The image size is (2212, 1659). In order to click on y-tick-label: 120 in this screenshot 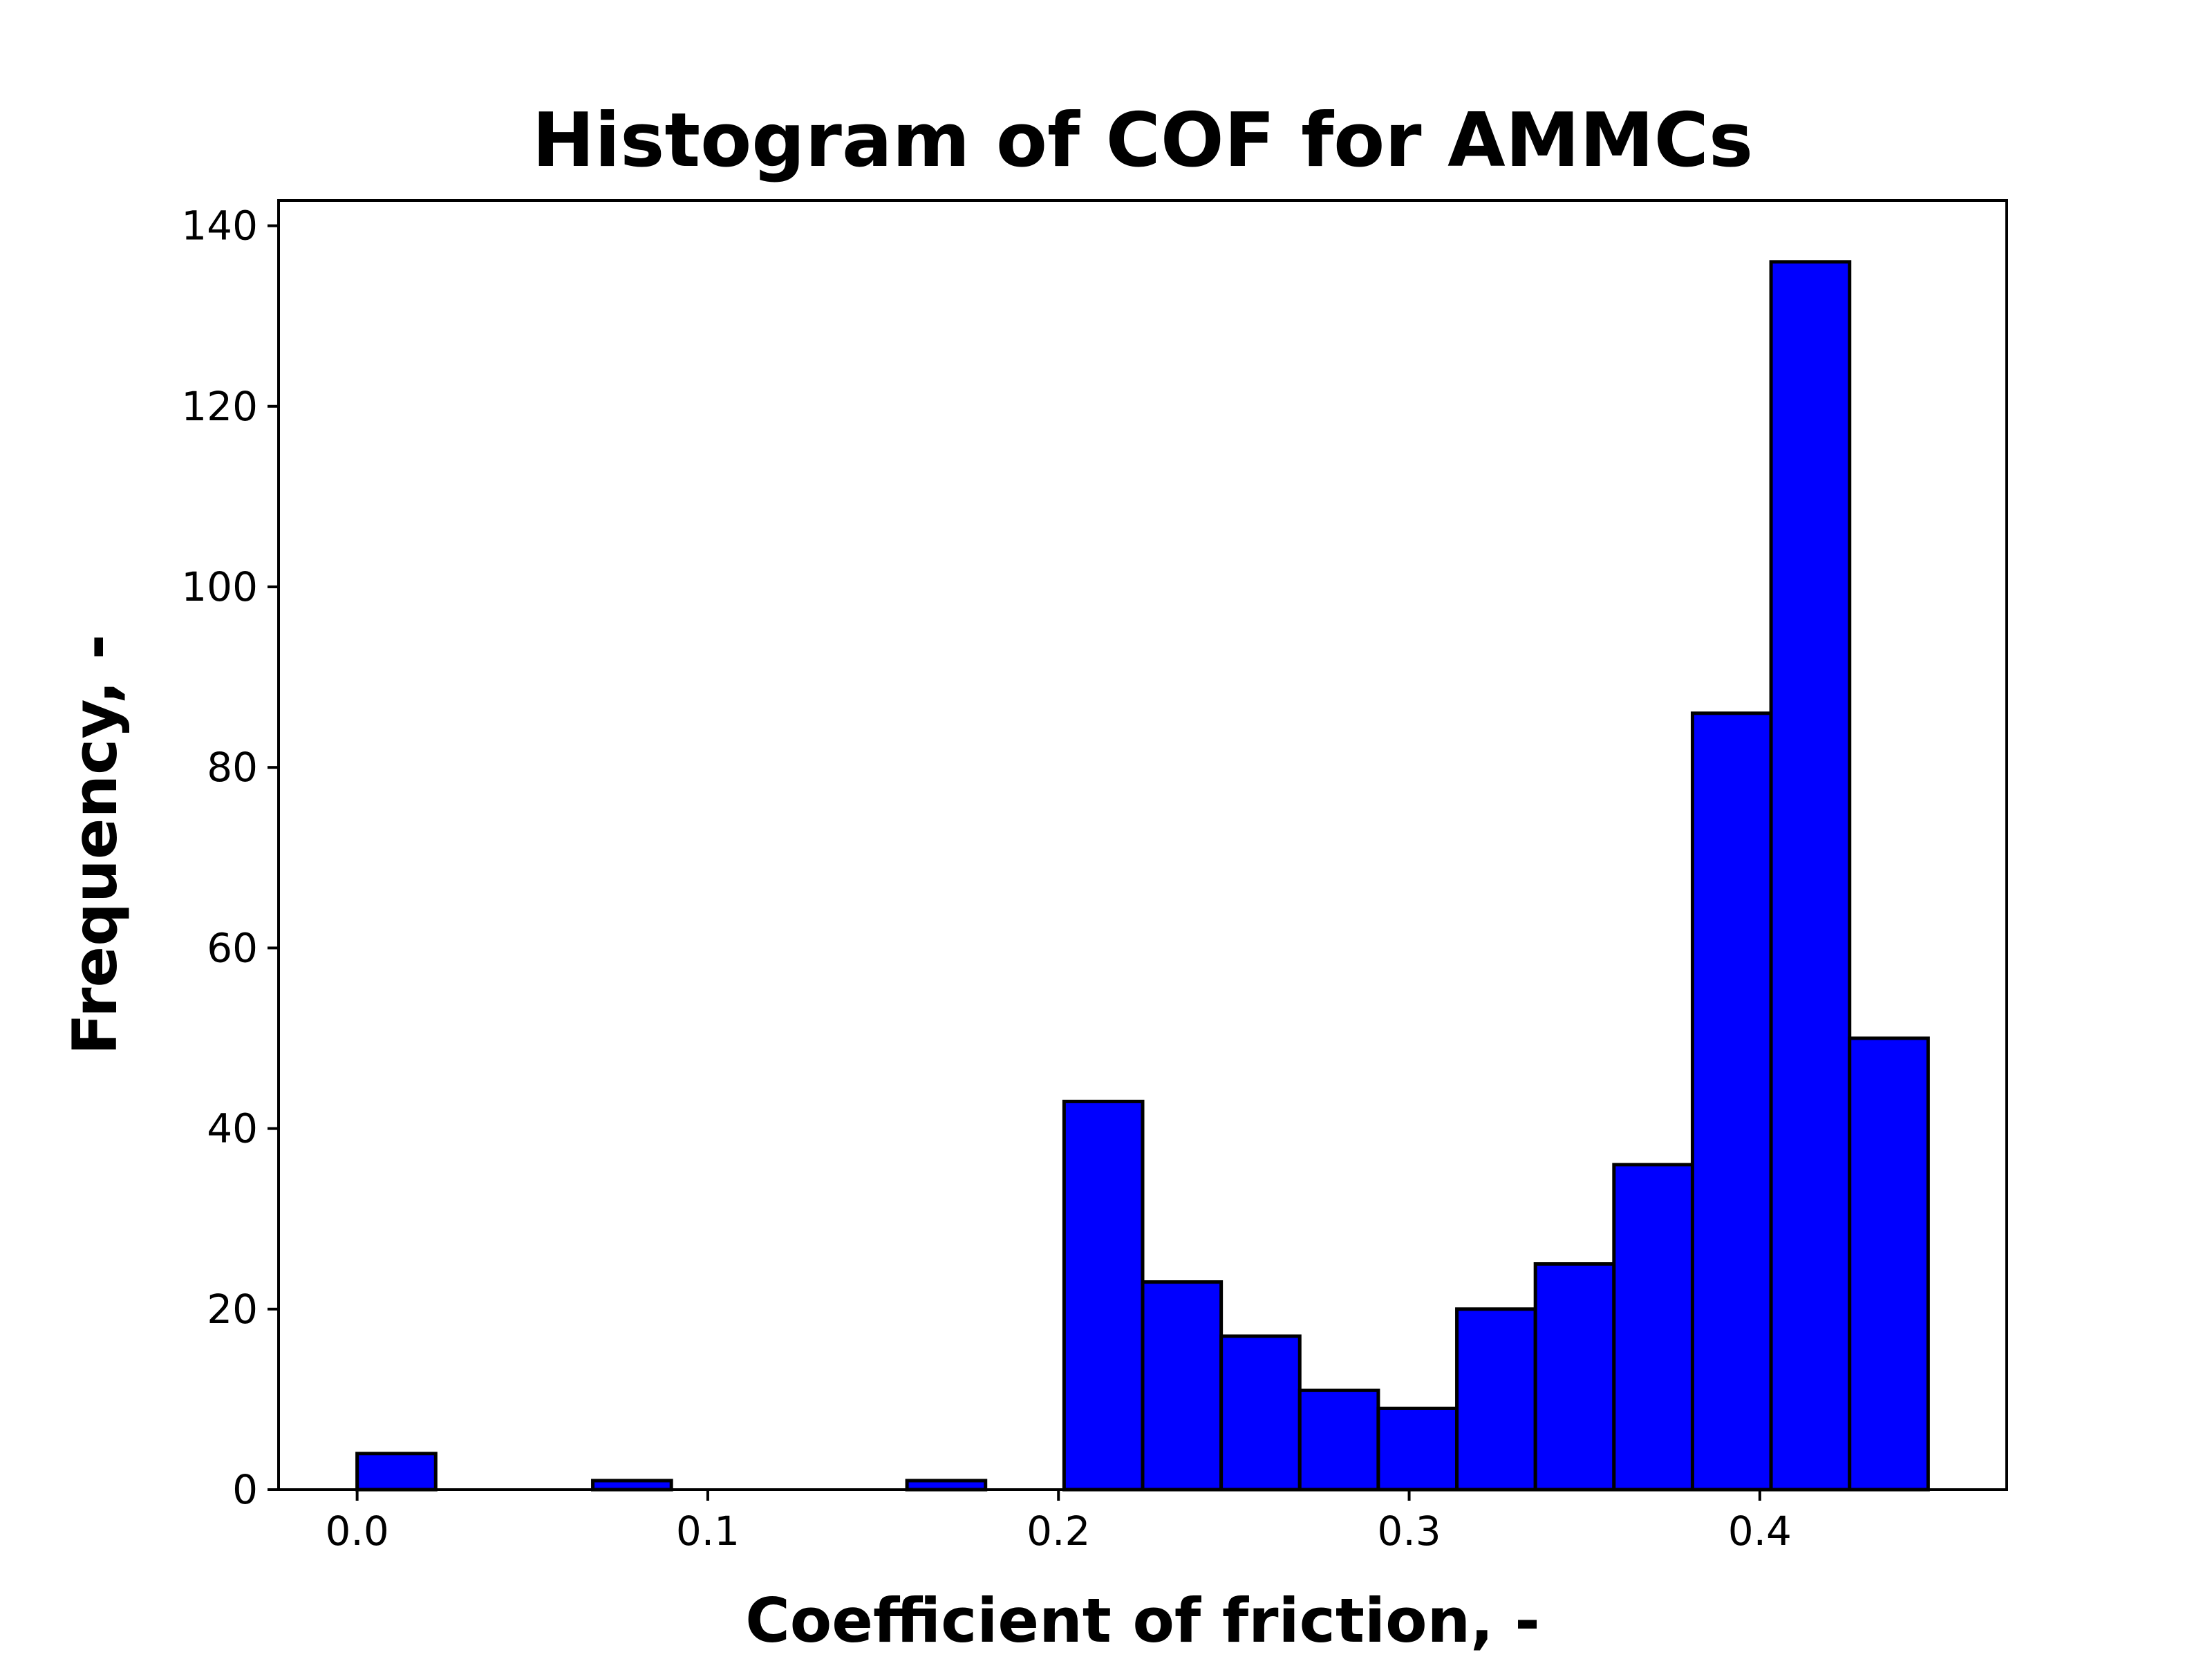, I will do `click(219, 406)`.